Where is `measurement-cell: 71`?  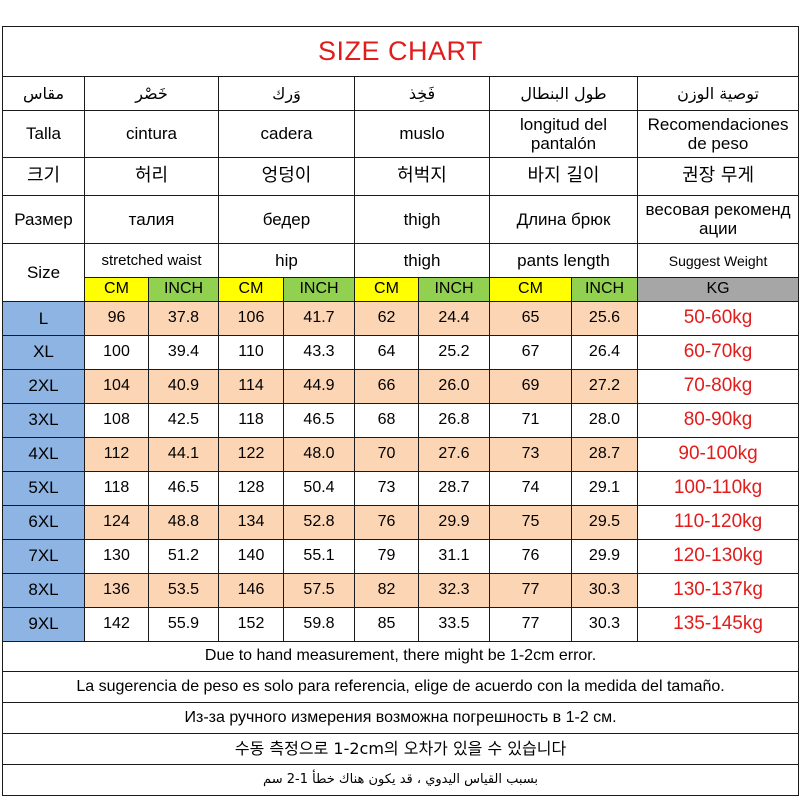 measurement-cell: 71 is located at coordinates (530, 420).